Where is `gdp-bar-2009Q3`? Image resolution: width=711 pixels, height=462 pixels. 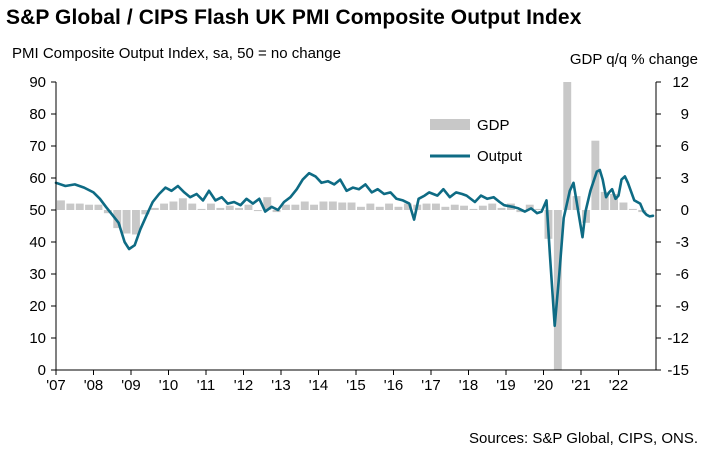 gdp-bar-2009Q3 is located at coordinates (154, 208).